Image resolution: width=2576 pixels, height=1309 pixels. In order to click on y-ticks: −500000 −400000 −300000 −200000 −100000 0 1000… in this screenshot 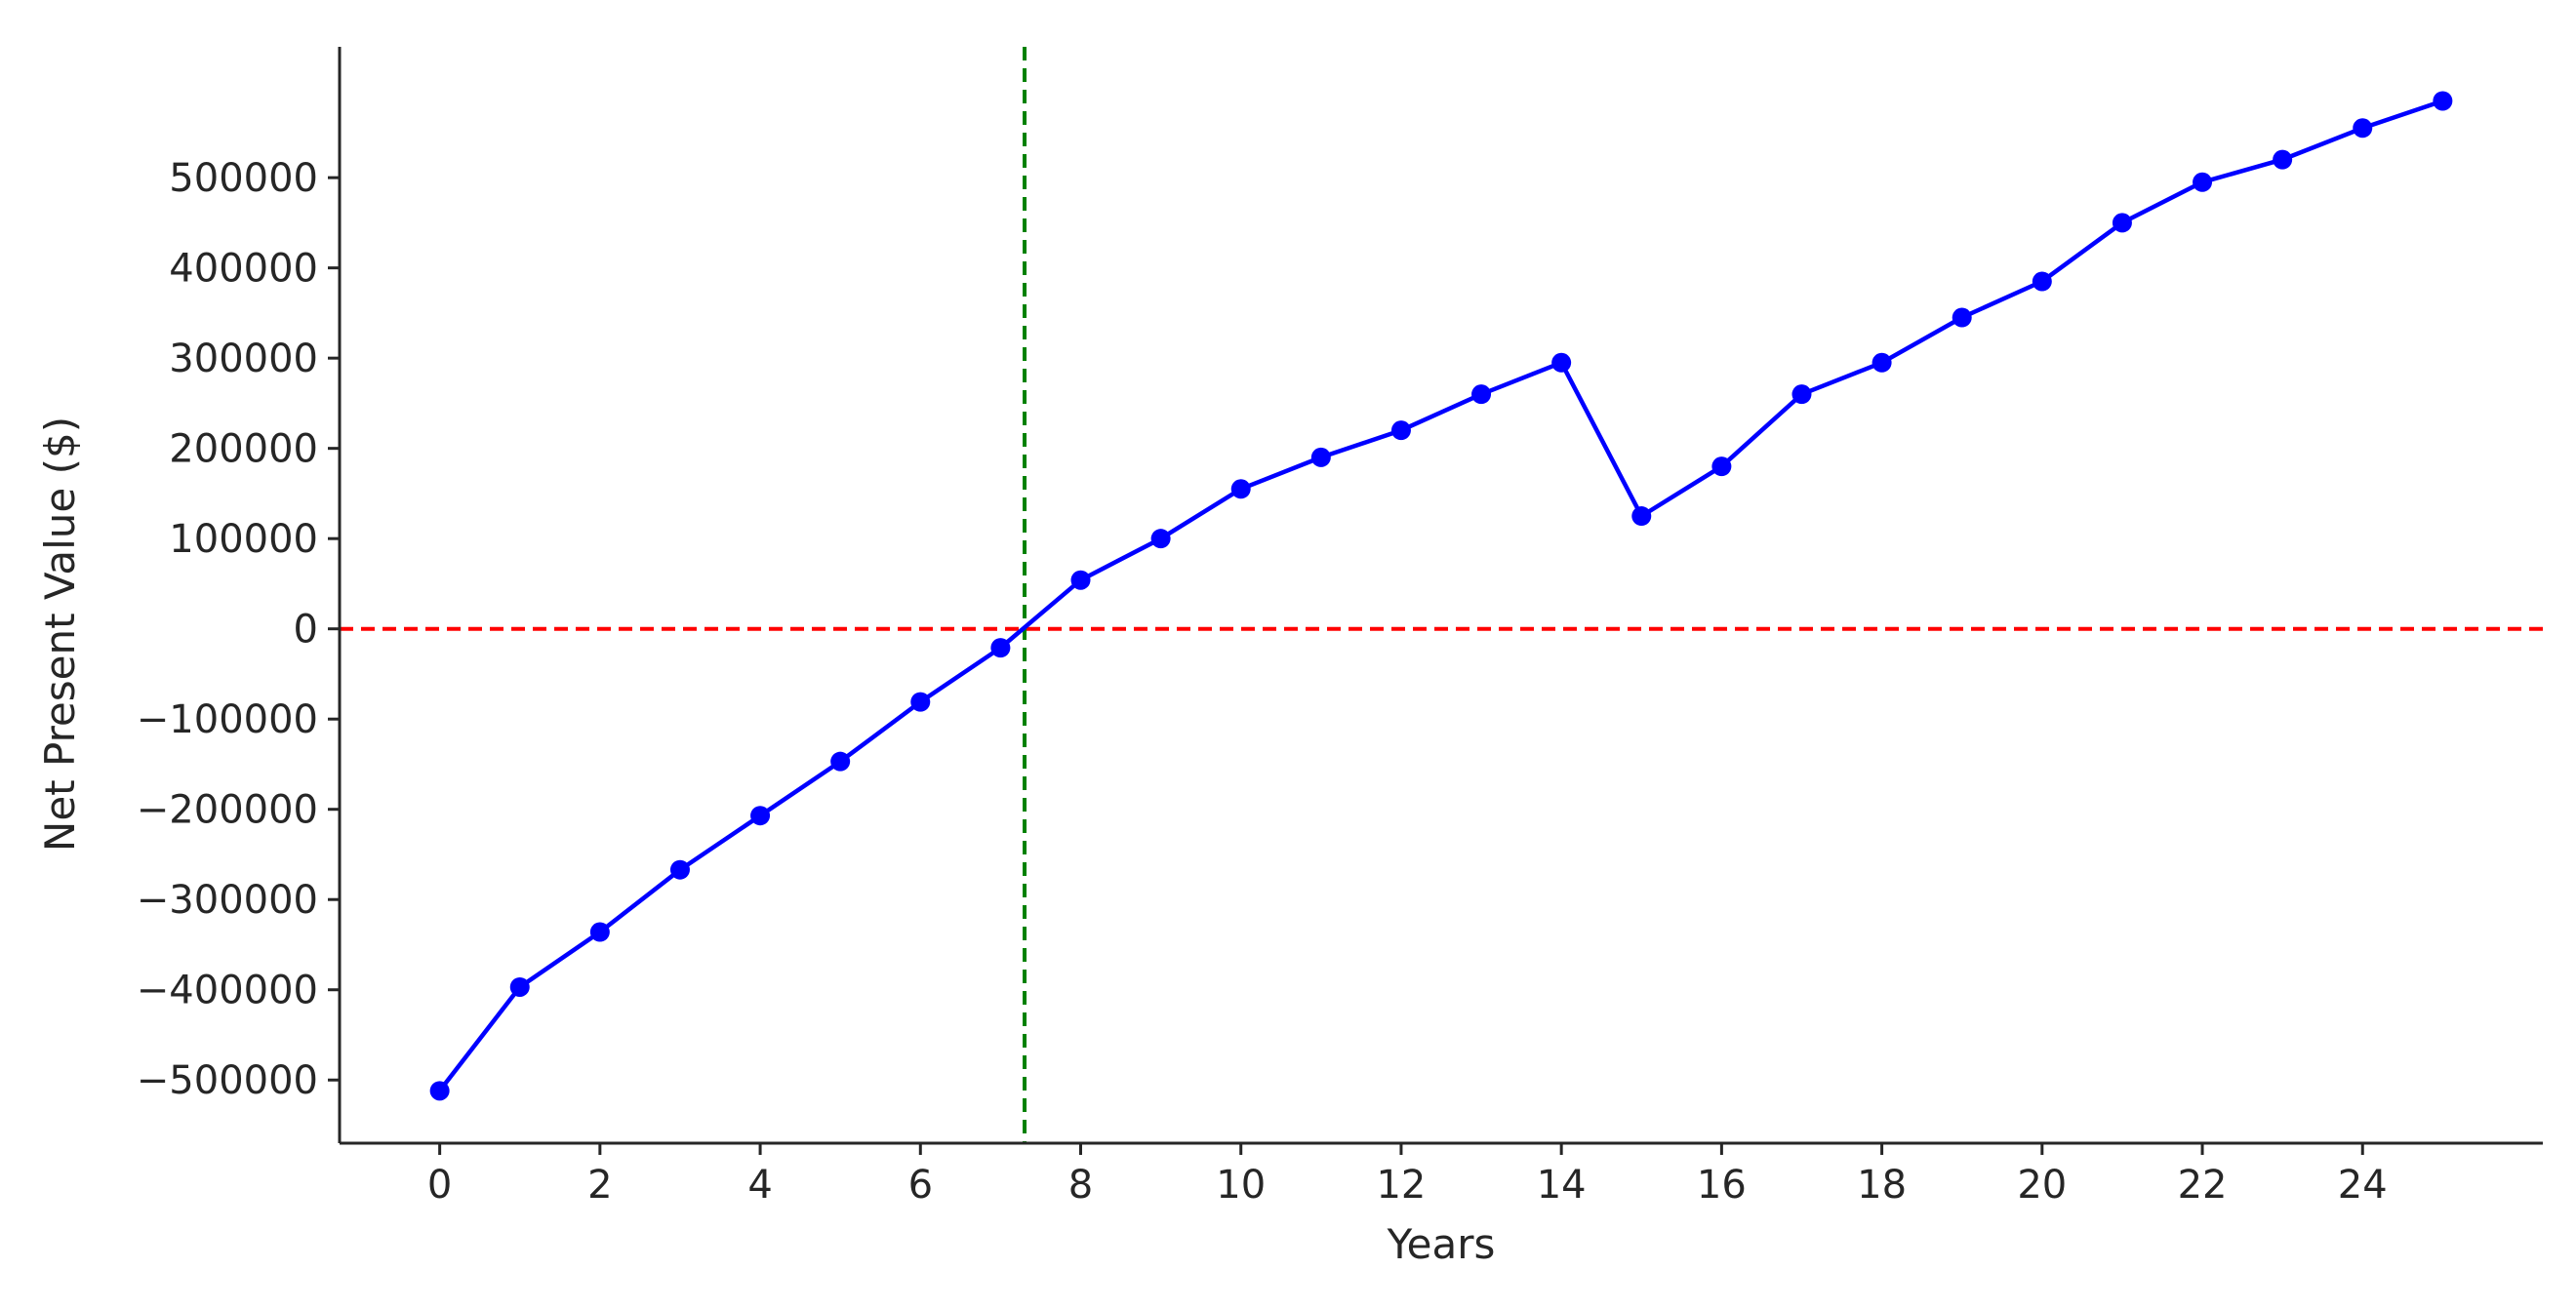, I will do `click(238, 629)`.